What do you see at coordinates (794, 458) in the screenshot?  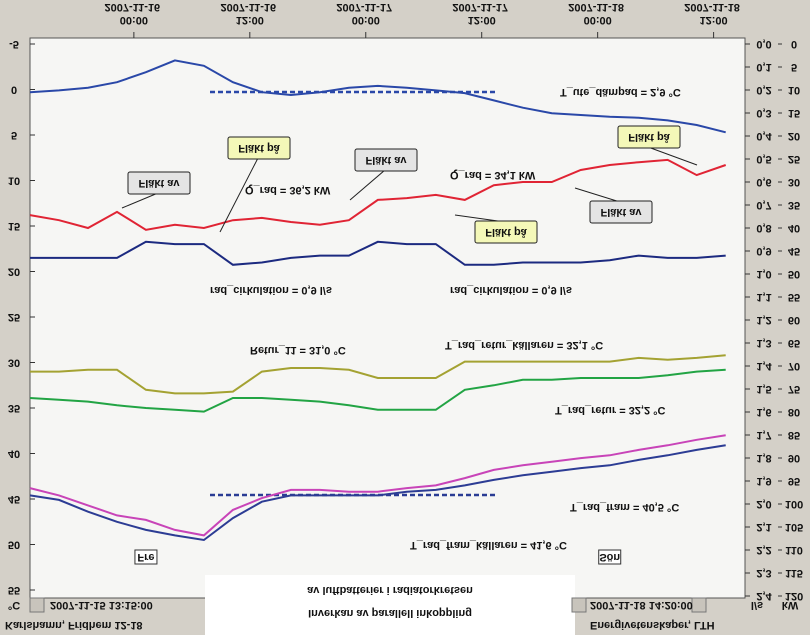 I see `y3-tick-label: 90` at bounding box center [794, 458].